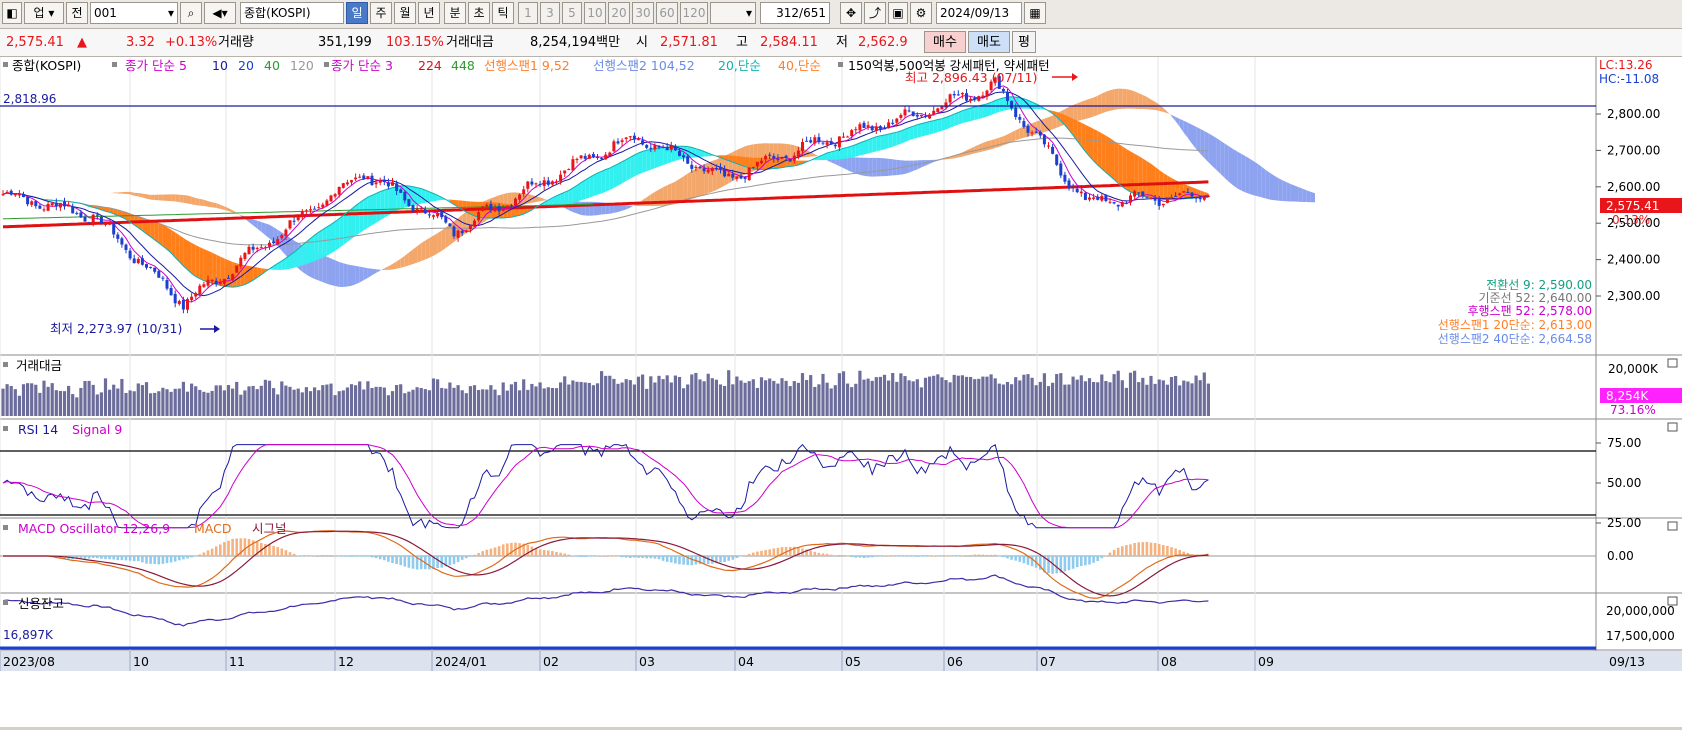 This screenshot has height=730, width=1682. I want to click on period-second: 초, so click(479, 13).